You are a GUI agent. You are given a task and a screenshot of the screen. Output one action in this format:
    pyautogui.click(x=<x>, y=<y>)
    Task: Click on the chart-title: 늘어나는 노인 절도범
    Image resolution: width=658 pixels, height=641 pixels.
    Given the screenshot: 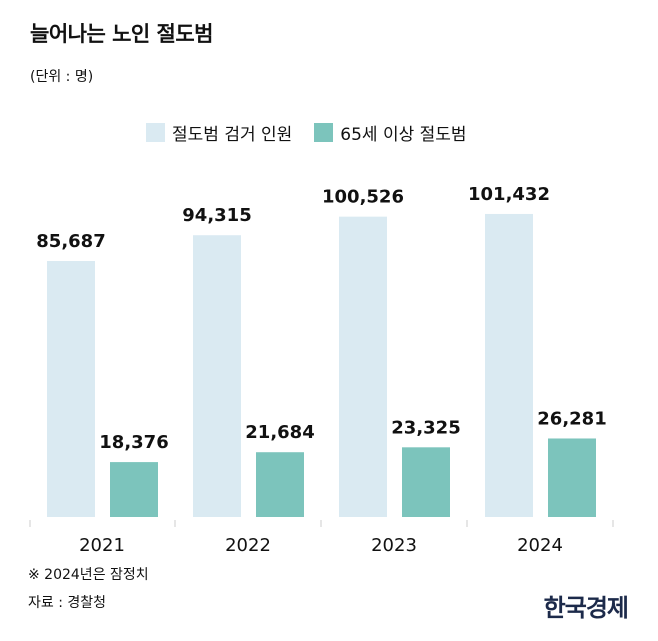 What is the action you would take?
    pyautogui.click(x=122, y=34)
    